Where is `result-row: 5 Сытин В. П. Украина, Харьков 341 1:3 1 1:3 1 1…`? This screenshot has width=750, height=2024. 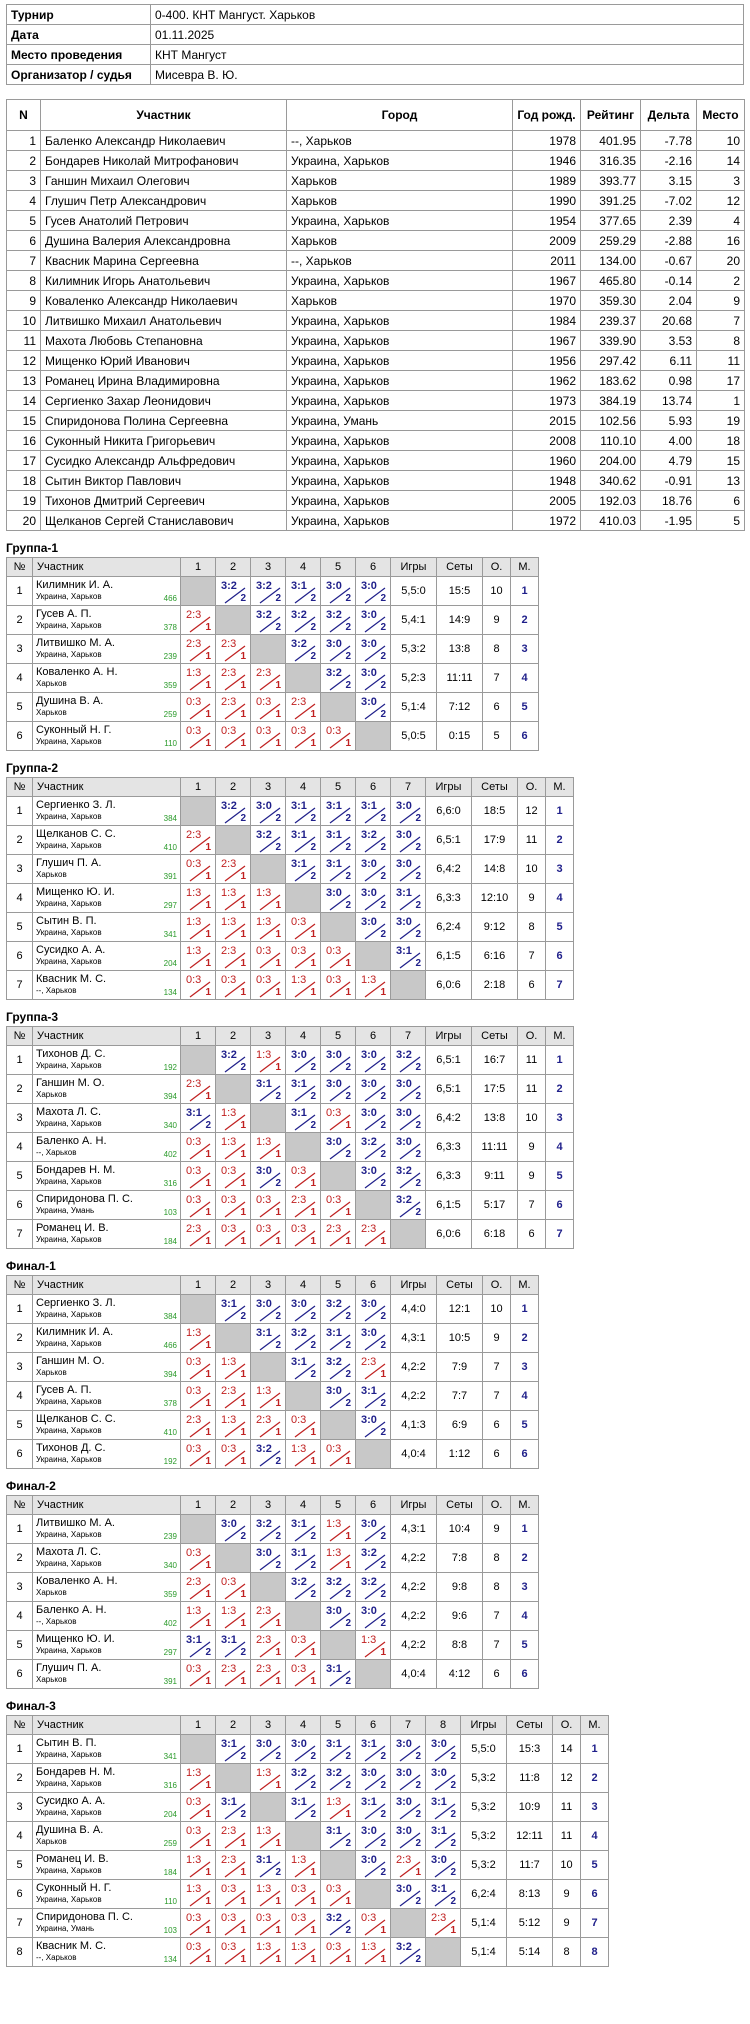
result-row: 5 Сытин В. П. Украина, Харьков 341 1:3 1 1:3 1 1… is located at coordinates (290, 927).